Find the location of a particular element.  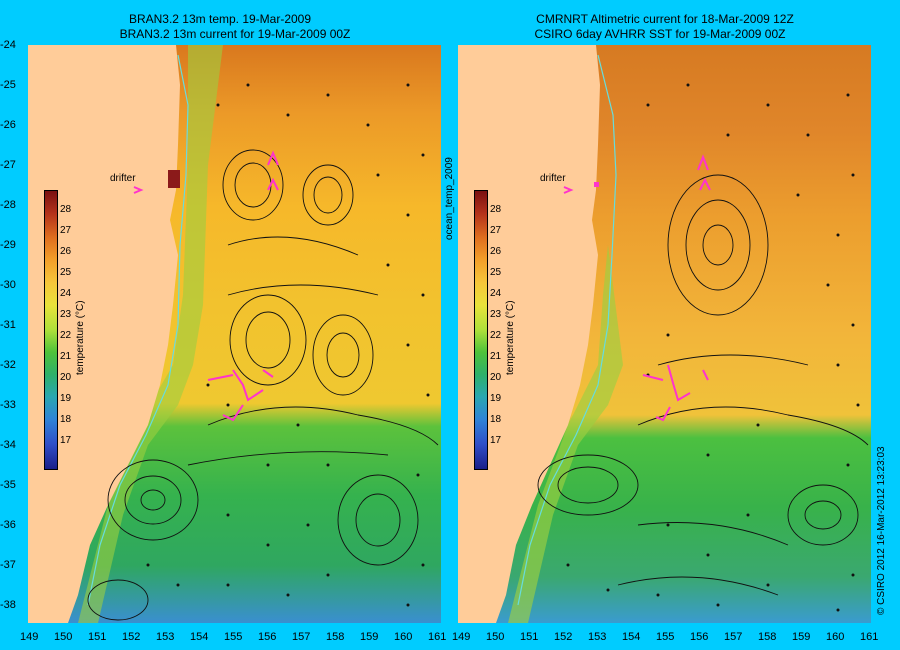

middle-ocean-label: ocean_temp_2009 is located at coordinates (449, 198).